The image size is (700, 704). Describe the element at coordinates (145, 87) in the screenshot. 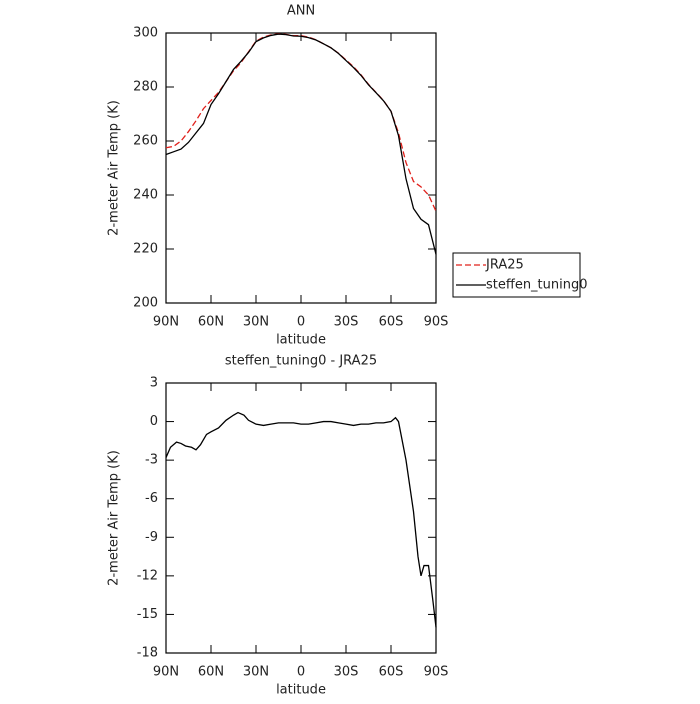

I see `y-tick-label: 280` at that location.